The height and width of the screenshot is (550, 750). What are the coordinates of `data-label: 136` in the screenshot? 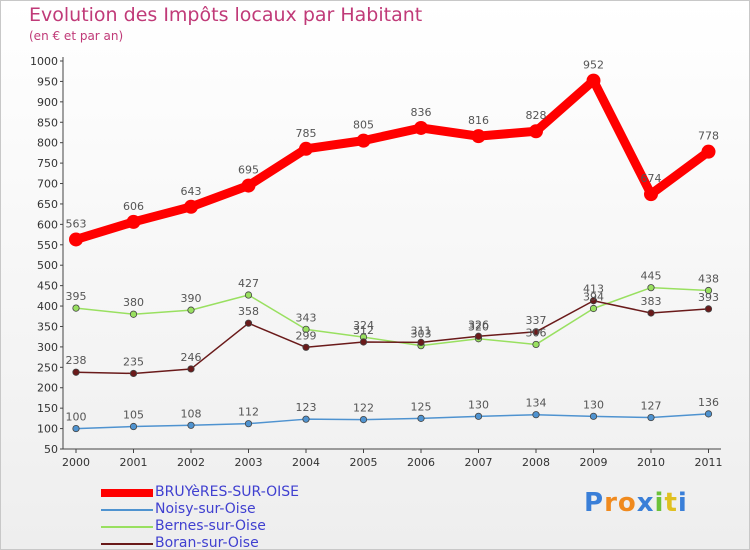 It's located at (708, 402).